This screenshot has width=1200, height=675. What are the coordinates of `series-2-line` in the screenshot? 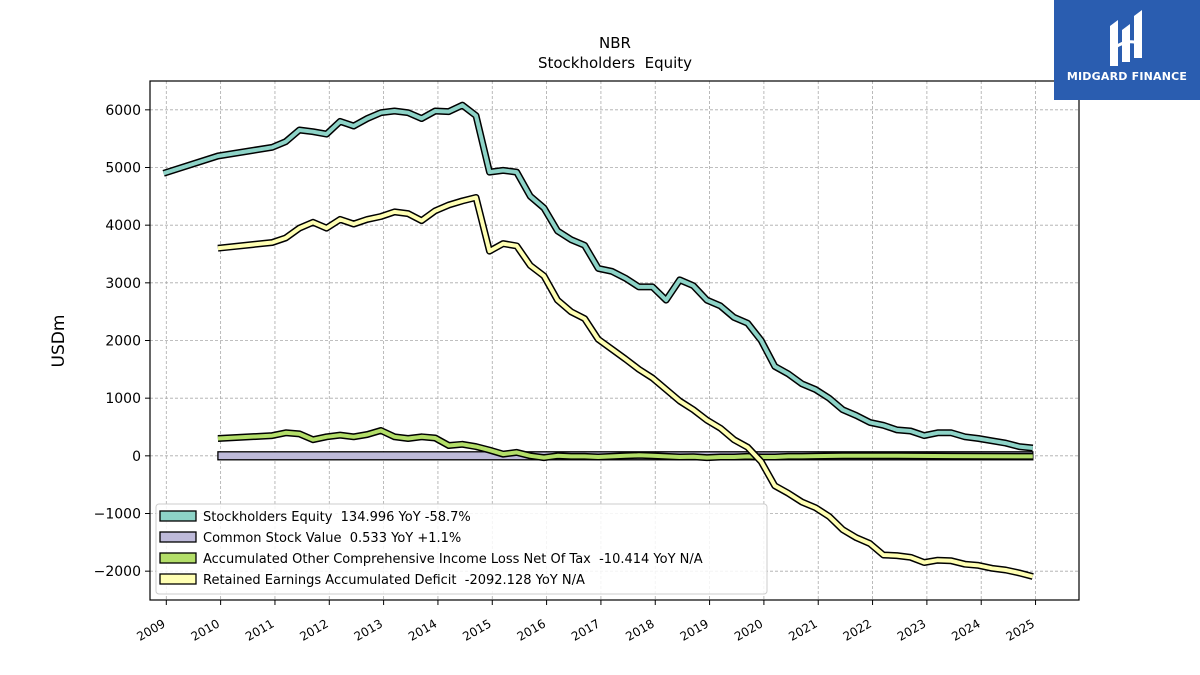 It's located at (625, 444).